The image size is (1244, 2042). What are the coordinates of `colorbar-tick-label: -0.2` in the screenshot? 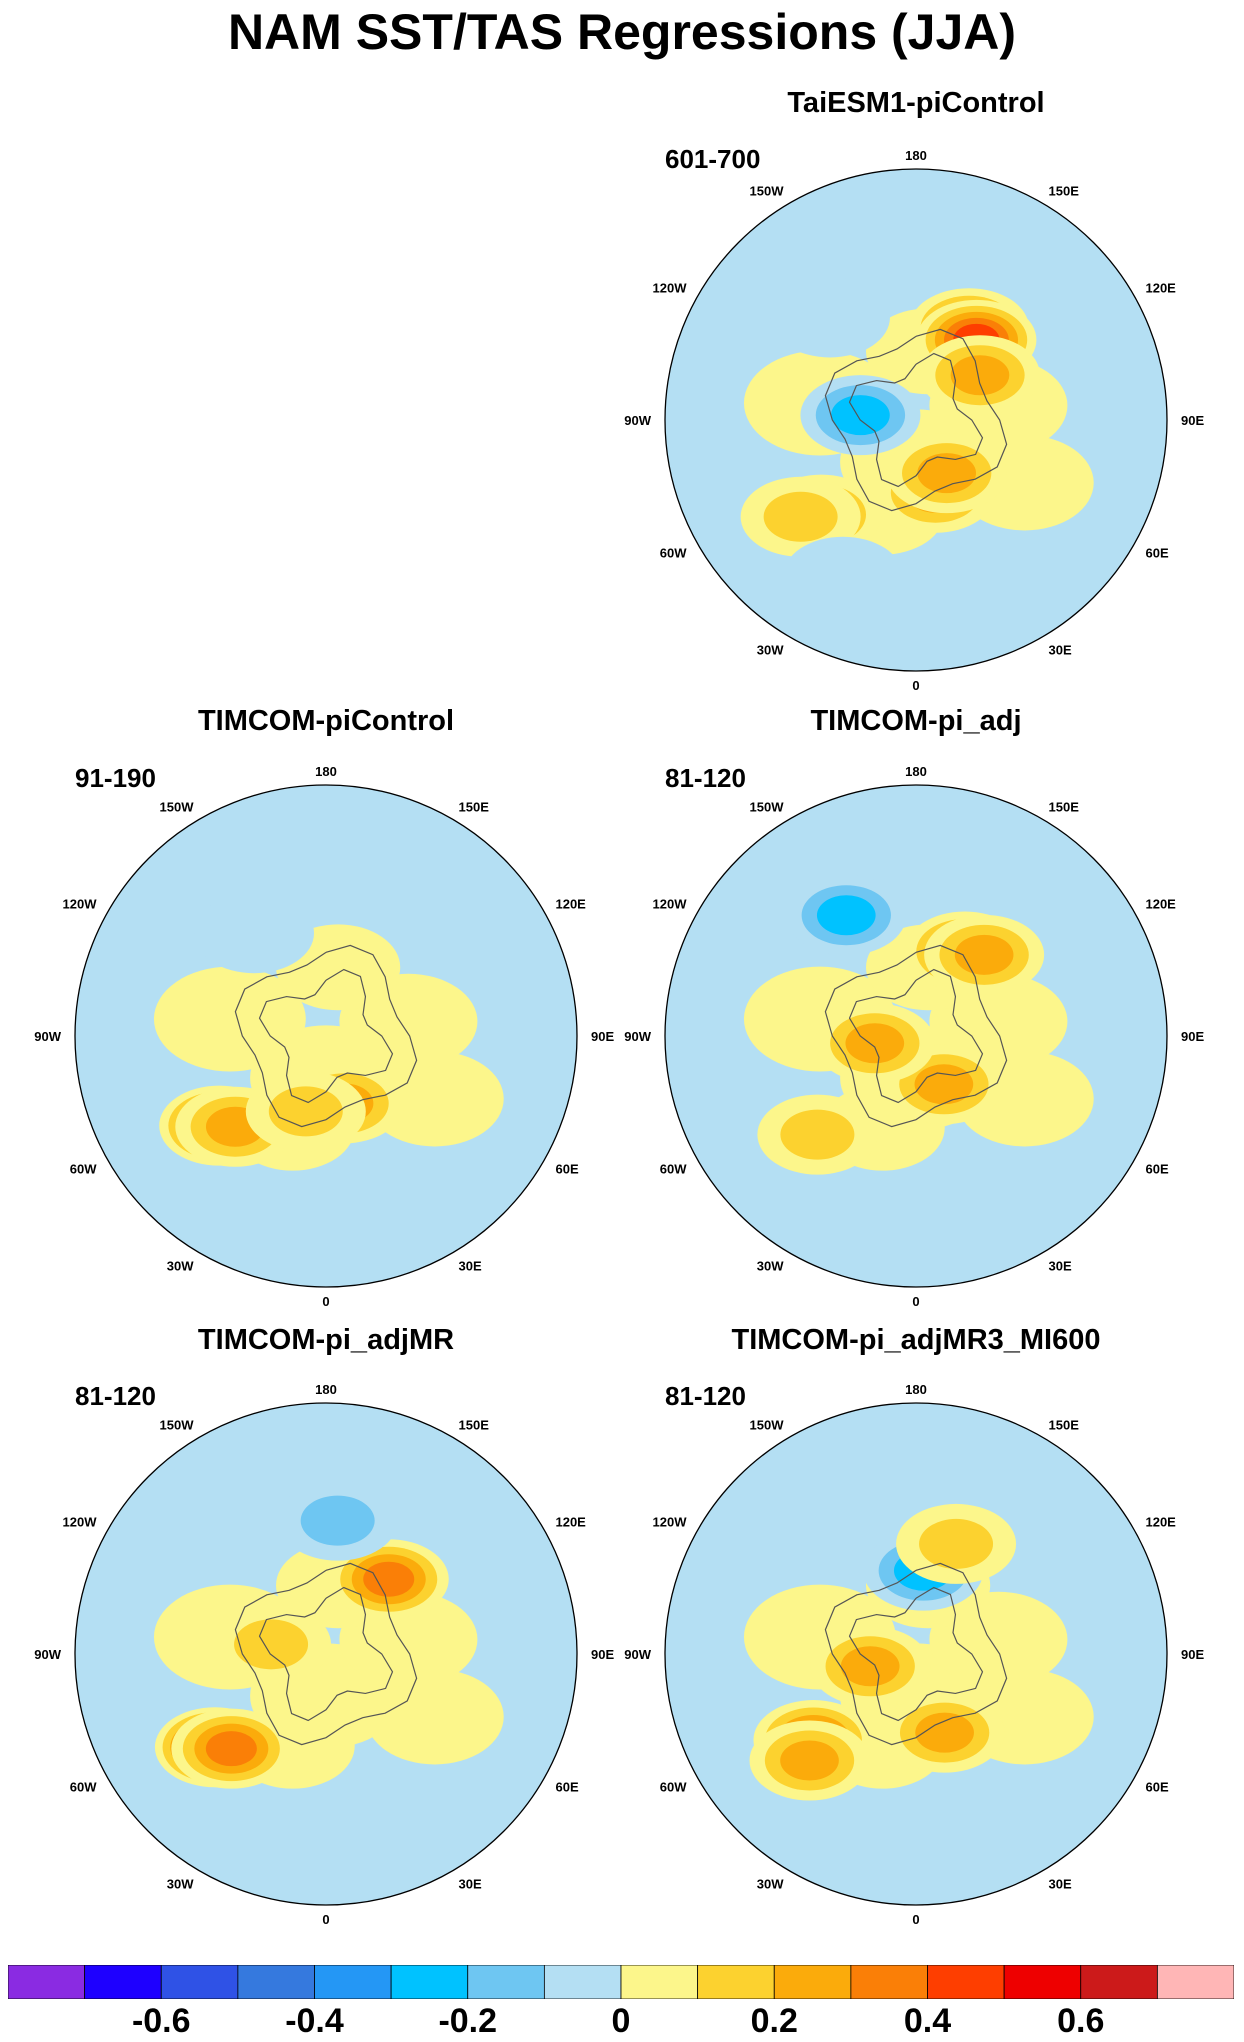 It's located at (468, 2021).